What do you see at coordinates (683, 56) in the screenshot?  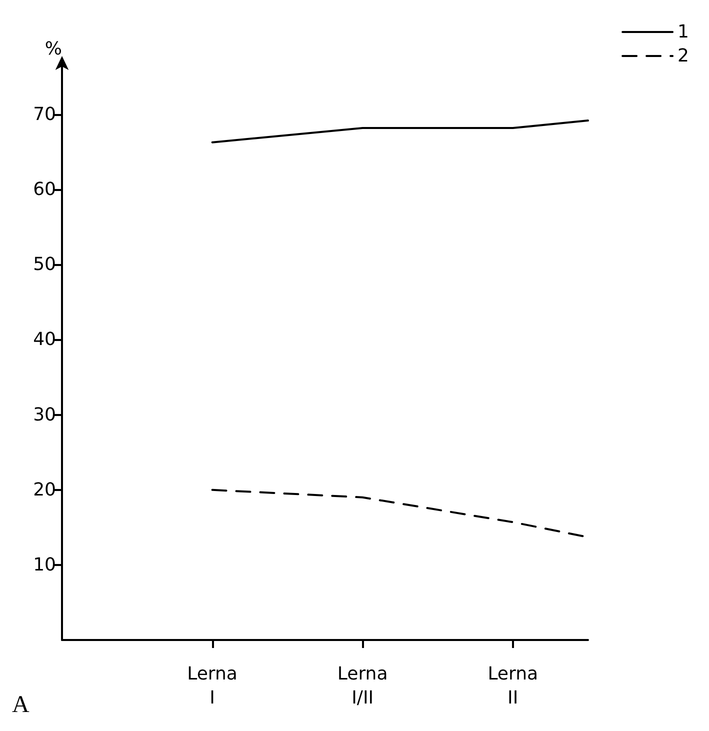 I see `legend-label: 2` at bounding box center [683, 56].